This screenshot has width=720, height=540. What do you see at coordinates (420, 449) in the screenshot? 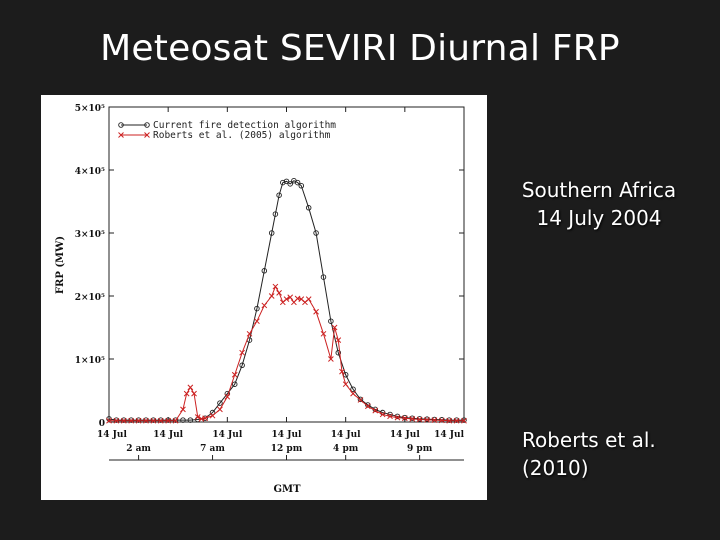
I see `x-time-label: 9 pm` at bounding box center [420, 449].